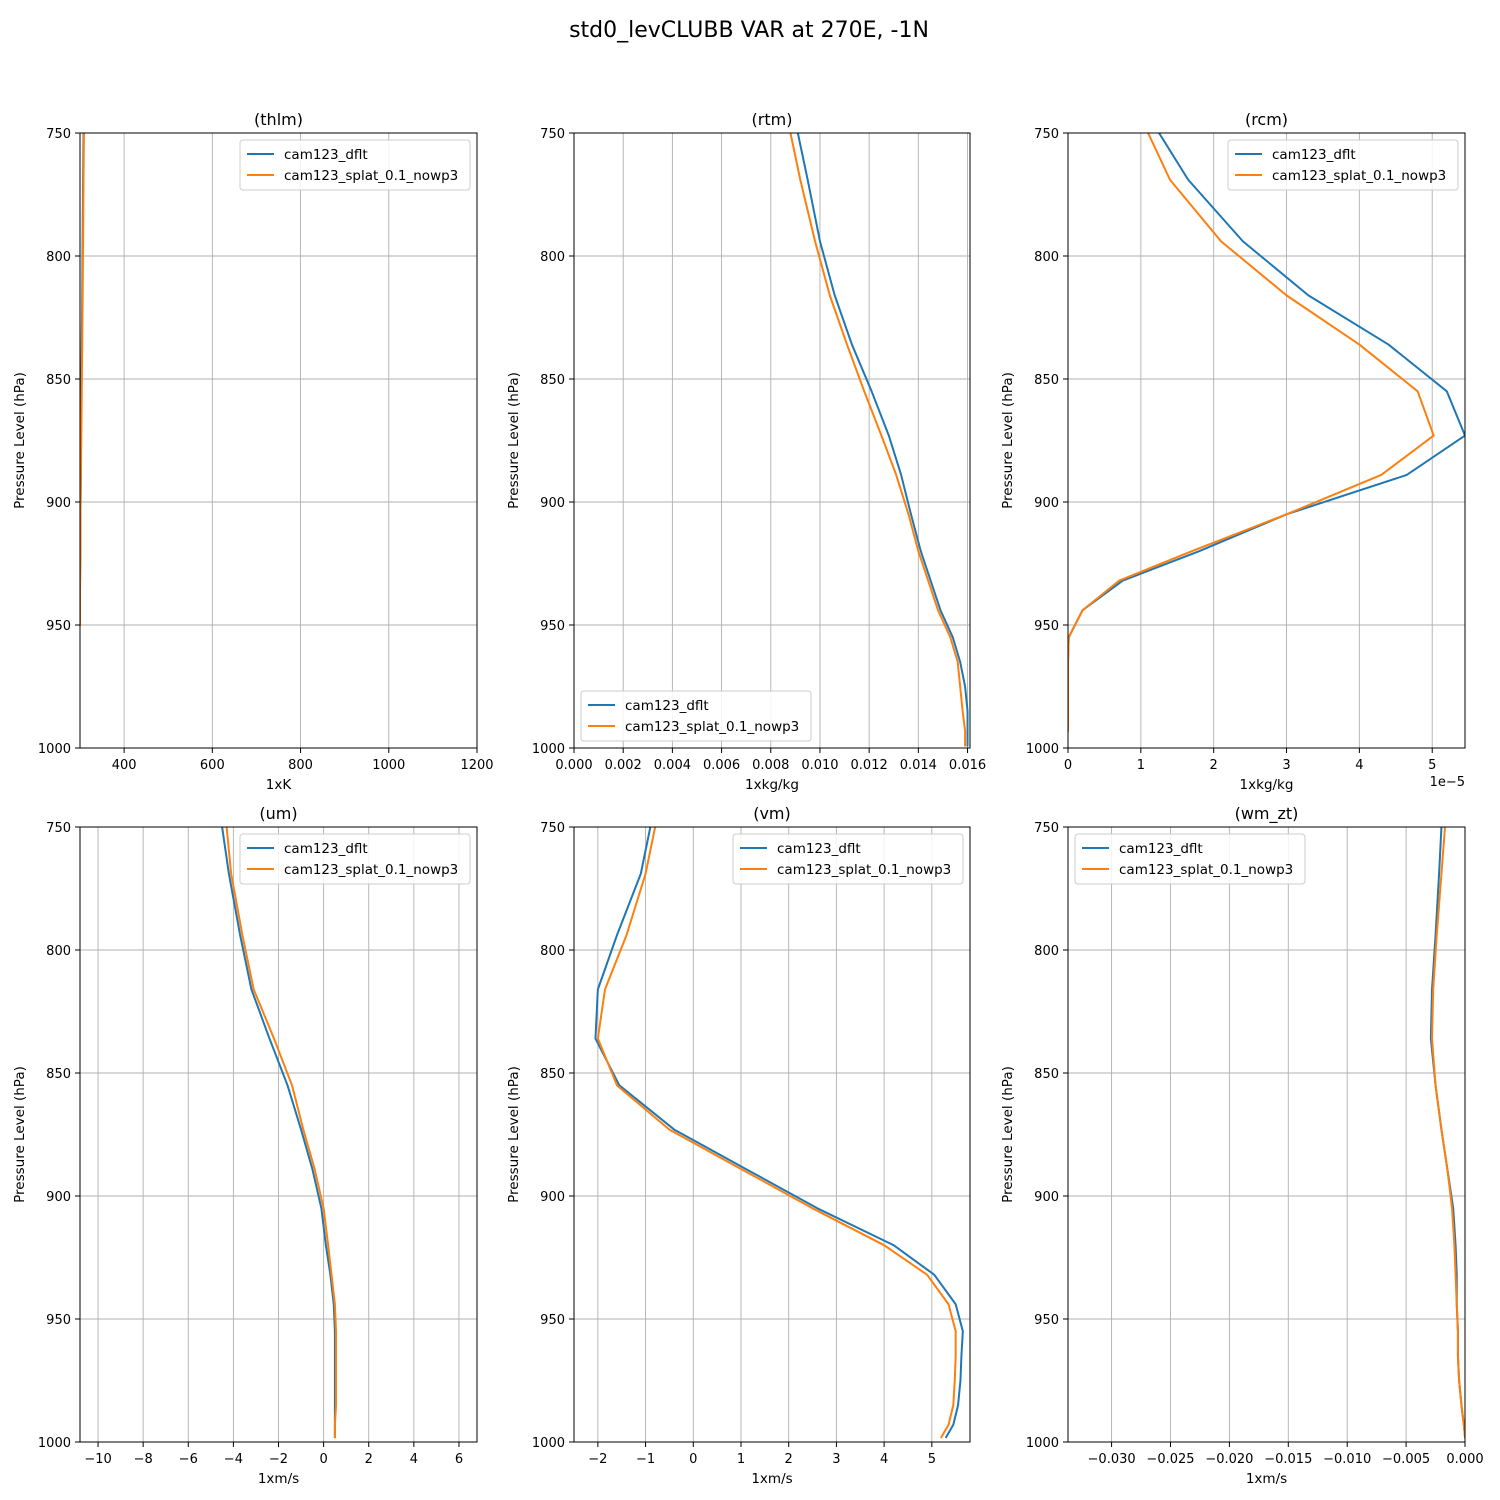 The width and height of the screenshot is (1500, 1500). I want to click on x-tick-label: −0.025, so click(1170, 1459).